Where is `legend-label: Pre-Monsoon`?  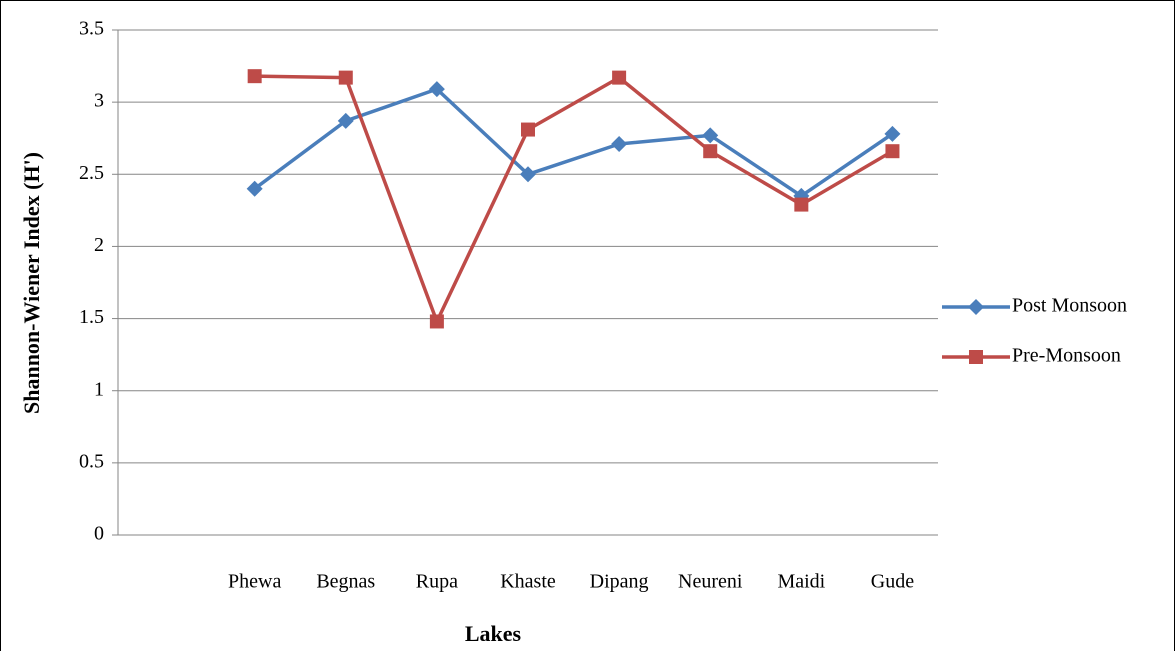
legend-label: Pre-Monsoon is located at coordinates (1066, 356).